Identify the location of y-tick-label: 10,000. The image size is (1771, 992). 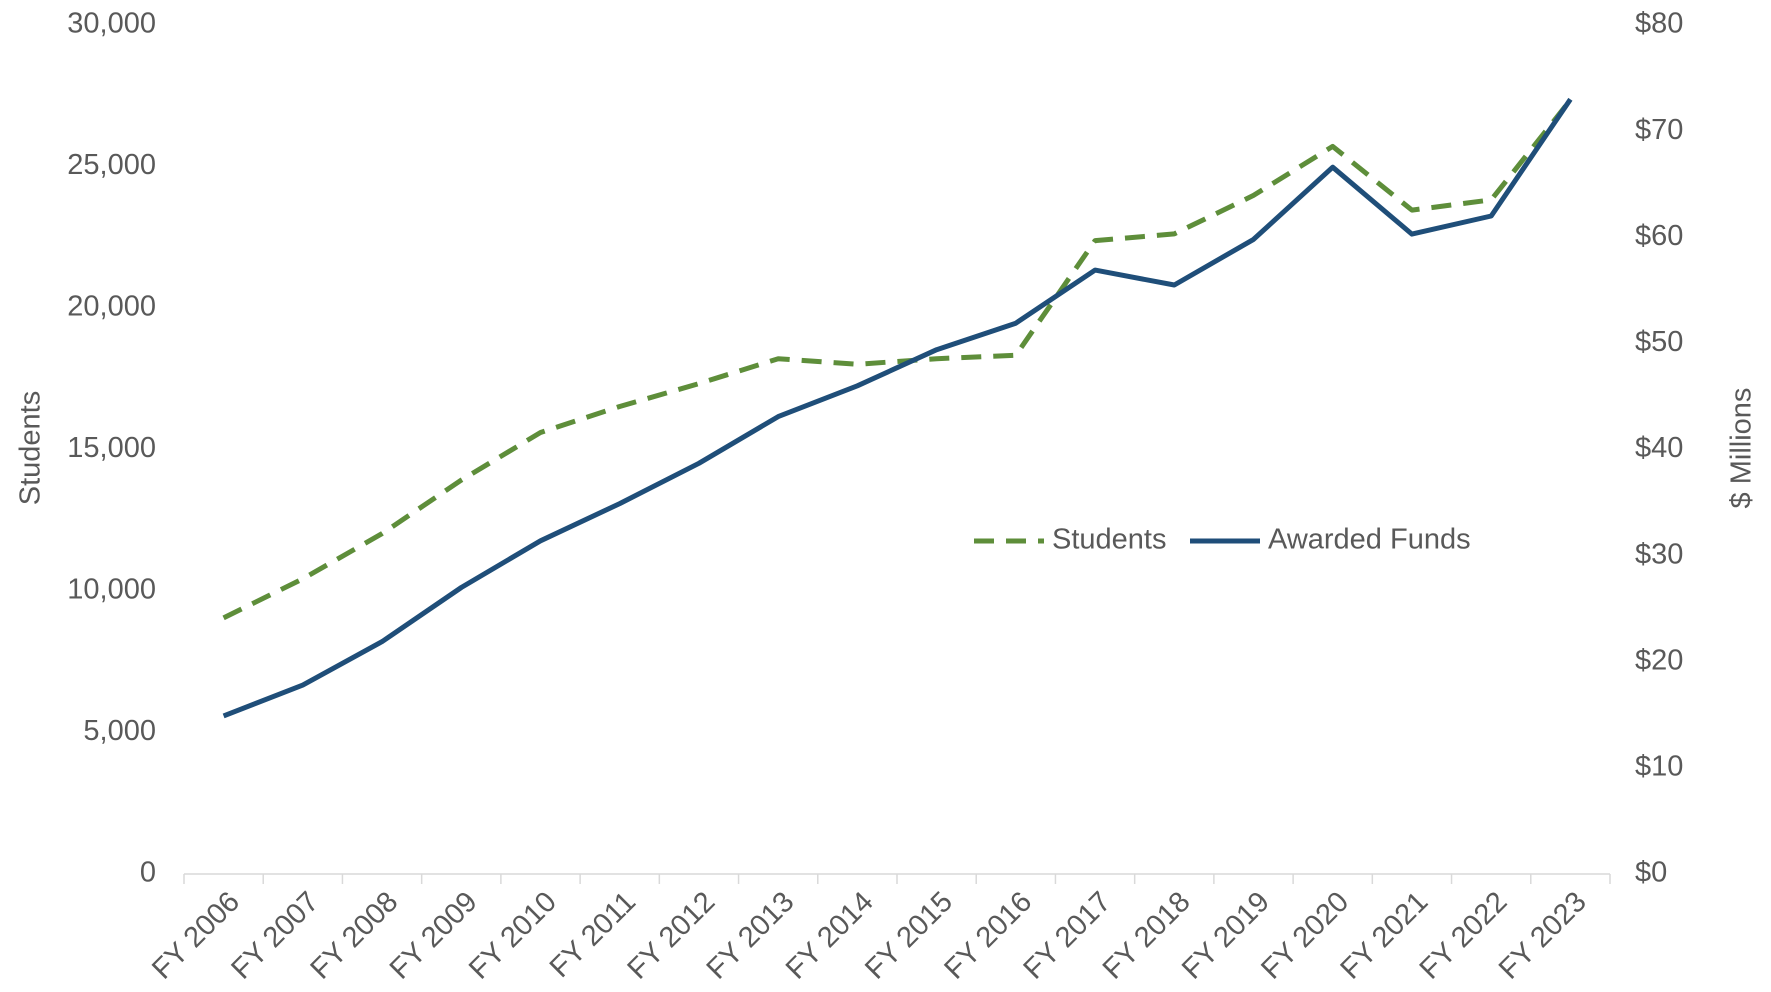
(111, 590).